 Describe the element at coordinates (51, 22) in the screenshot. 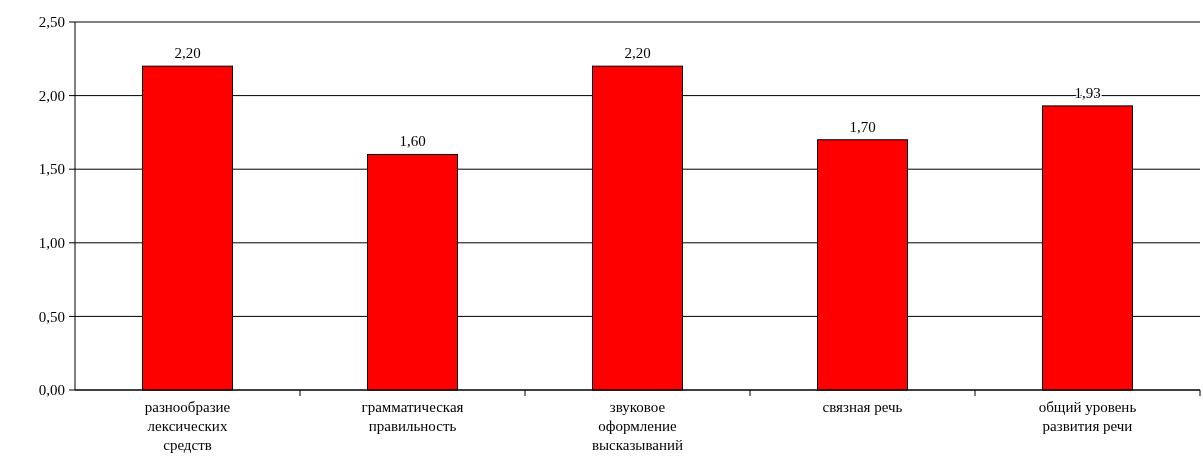

I see `y-tick-label: 2,50` at that location.